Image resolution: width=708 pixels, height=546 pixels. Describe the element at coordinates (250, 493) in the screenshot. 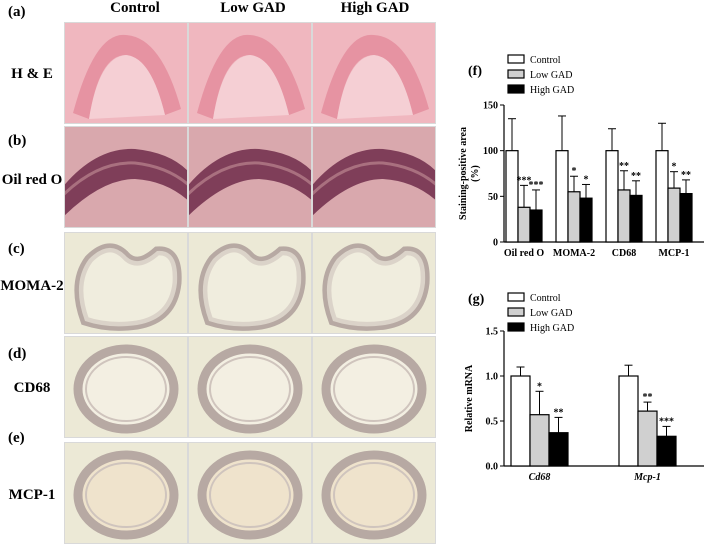

I see `micrograph-mcp-low-gad` at that location.